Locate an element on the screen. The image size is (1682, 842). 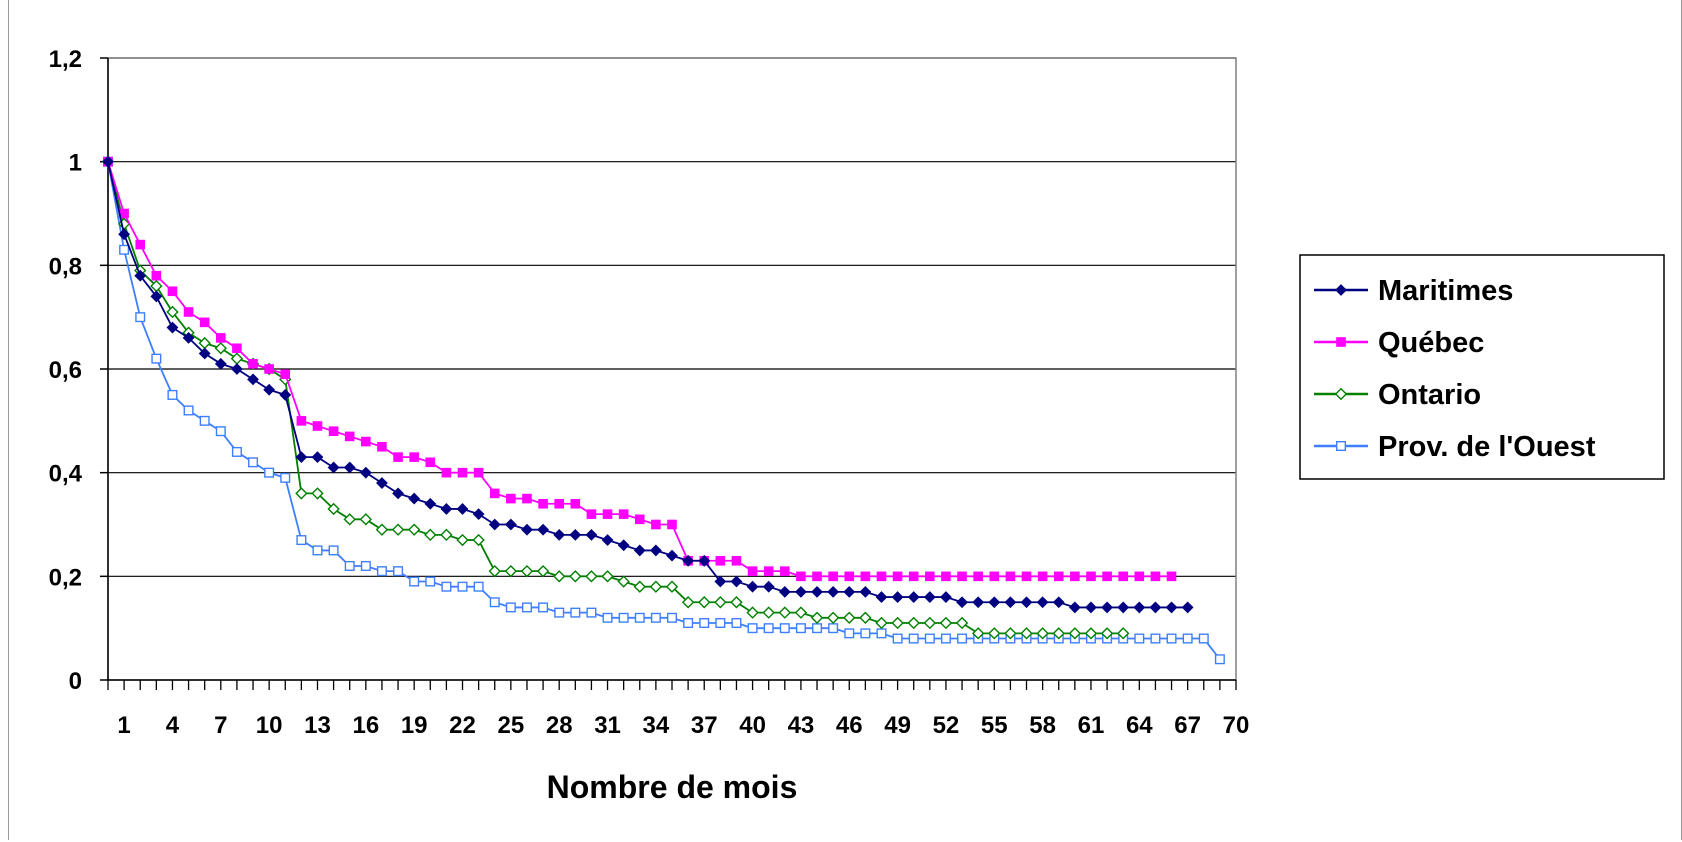
y-tick-labels: 0 0,2 0,4 0,6 0,8 1 1,2 is located at coordinates (66, 370).